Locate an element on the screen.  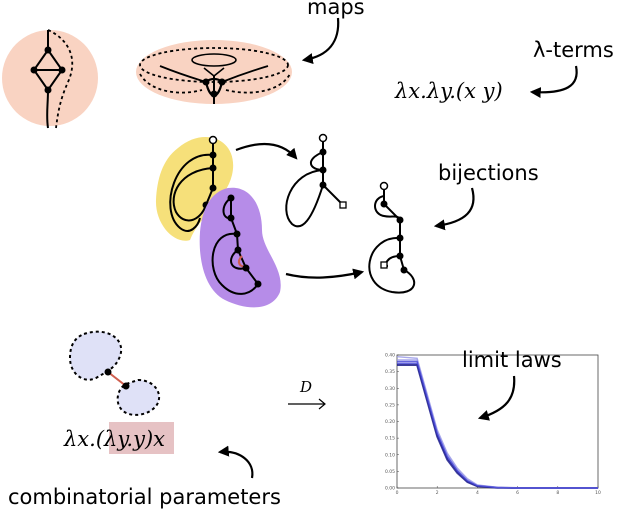
highlight-box is located at coordinates (141, 438).